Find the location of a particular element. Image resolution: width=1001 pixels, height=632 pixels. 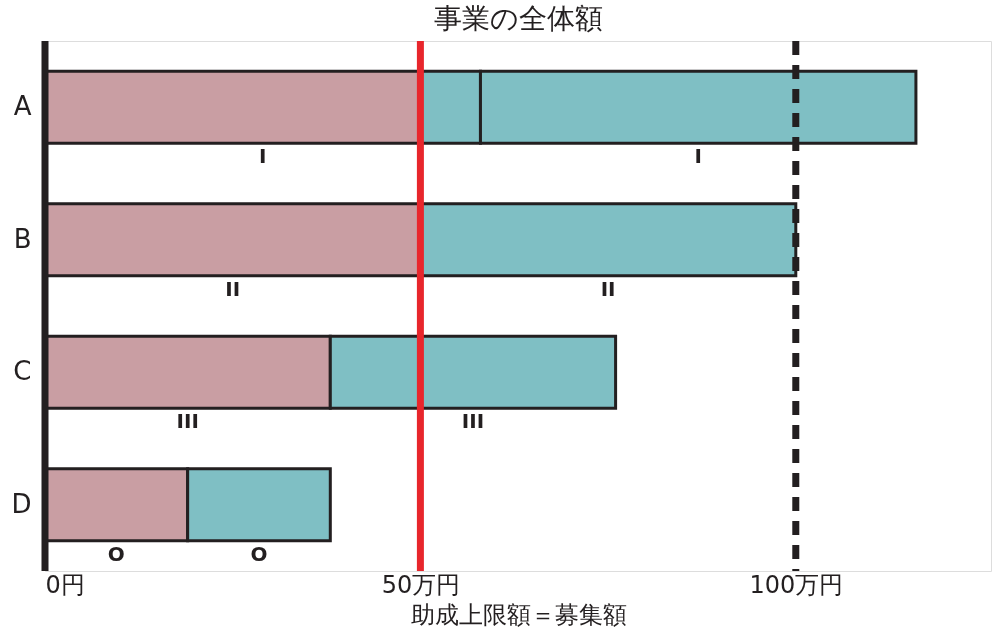

y-tick-label: B is located at coordinates (22, 238).